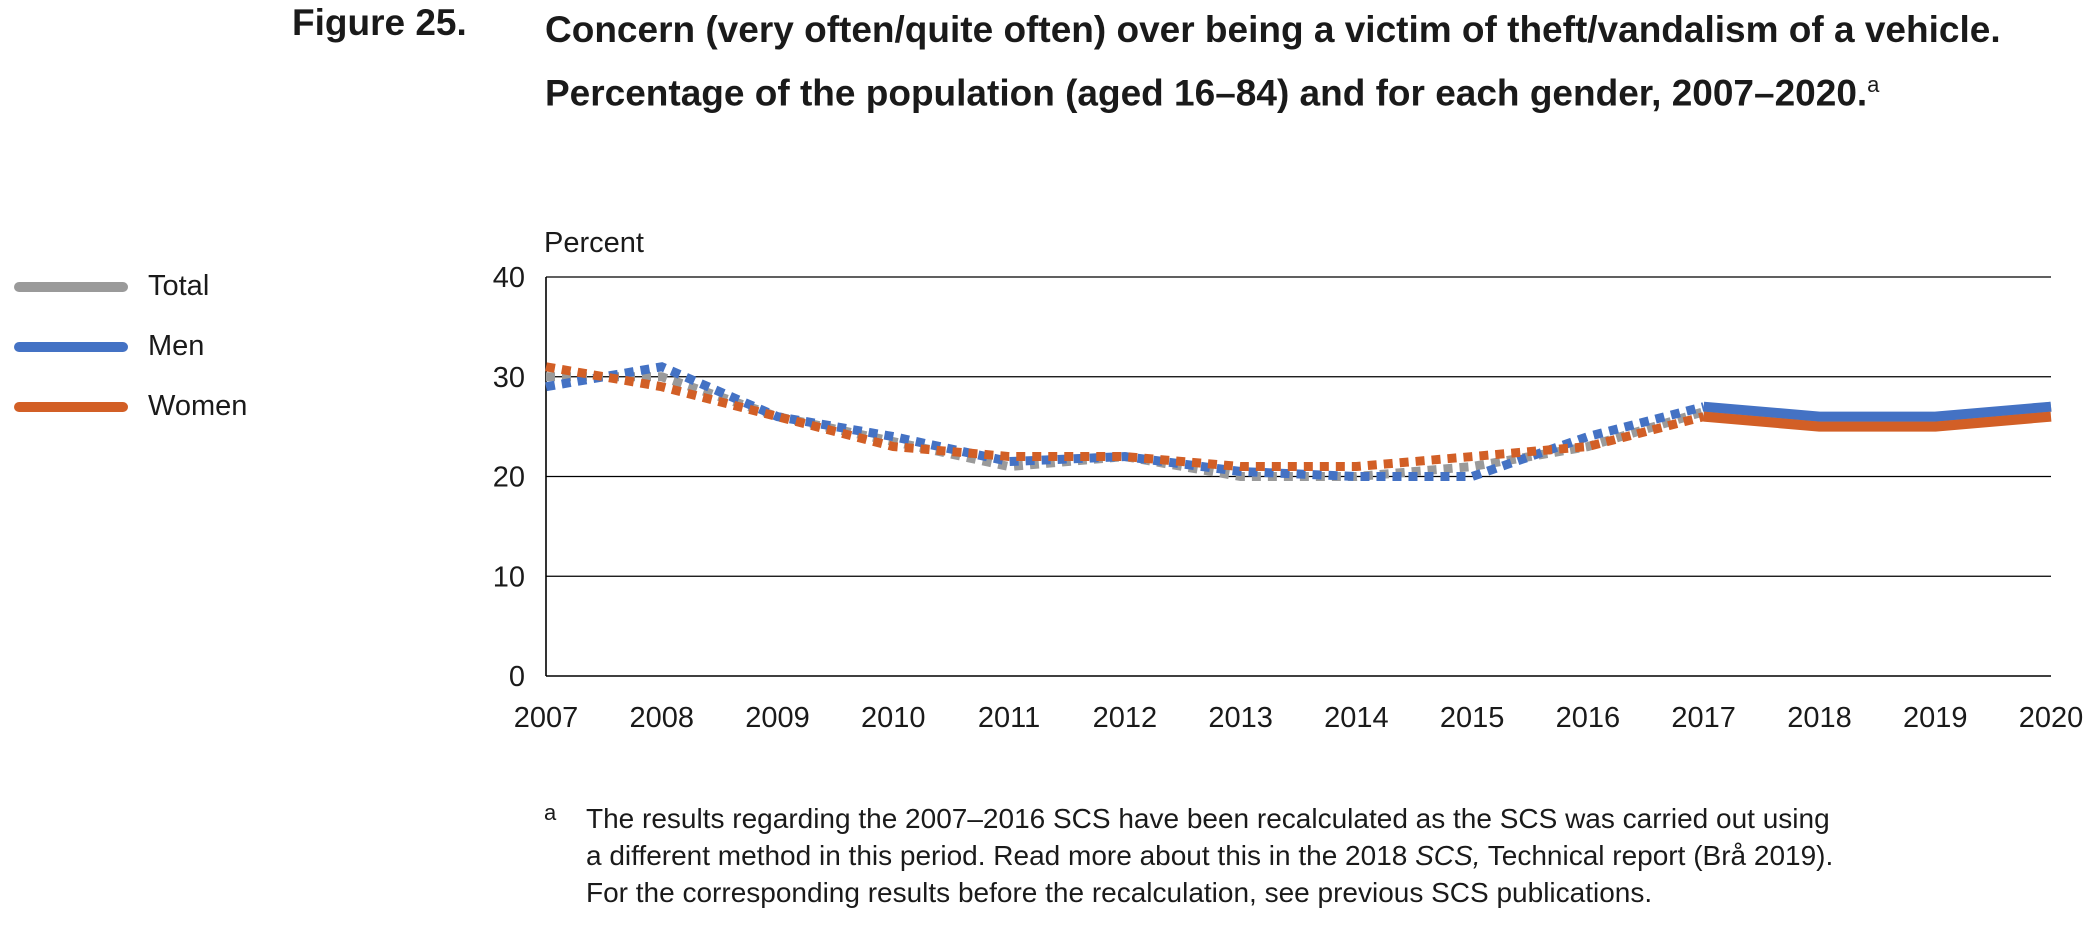 This screenshot has height=925, width=2091. I want to click on x-tick-label-2016: 2016, so click(1588, 718).